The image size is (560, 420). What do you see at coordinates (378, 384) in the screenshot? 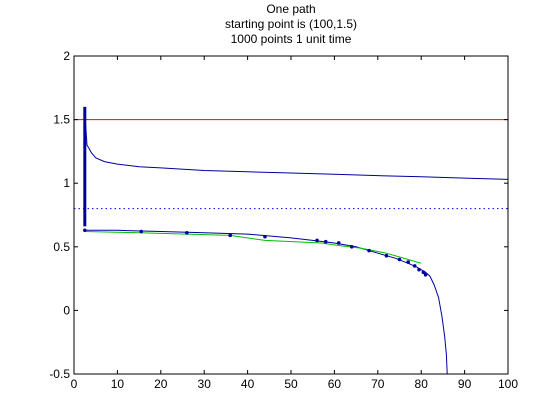
I see `x-tick-label: 70` at bounding box center [378, 384].